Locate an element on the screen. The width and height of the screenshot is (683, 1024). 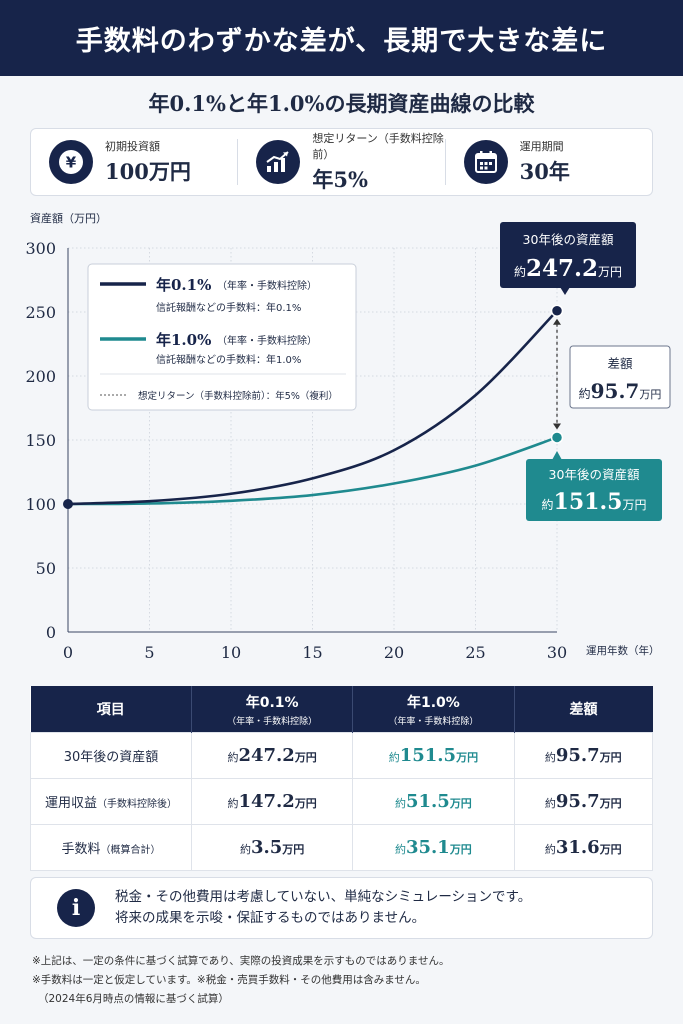
callout-diff-num: 95.7 is located at coordinates (615, 391).